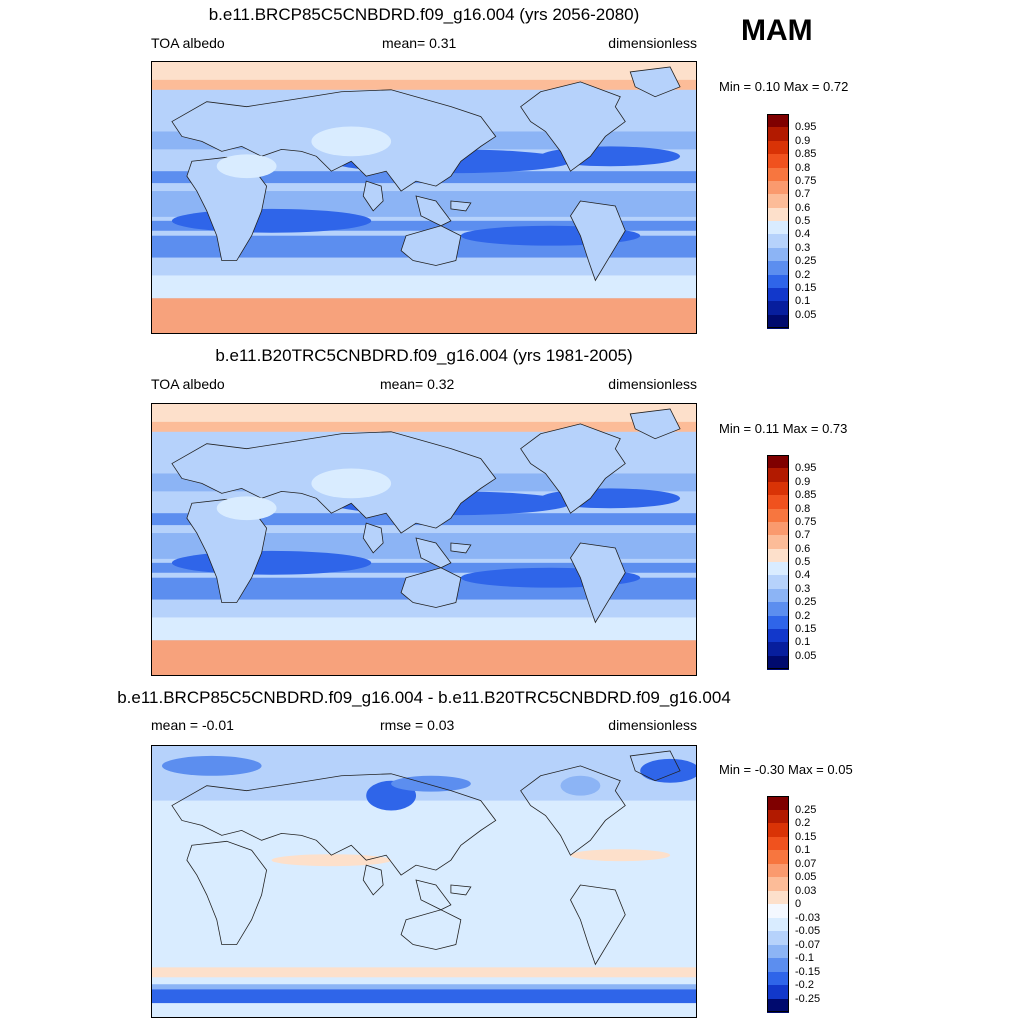  What do you see at coordinates (804, 985) in the screenshot?
I see `colorbar-tick-label: -0.2` at bounding box center [804, 985].